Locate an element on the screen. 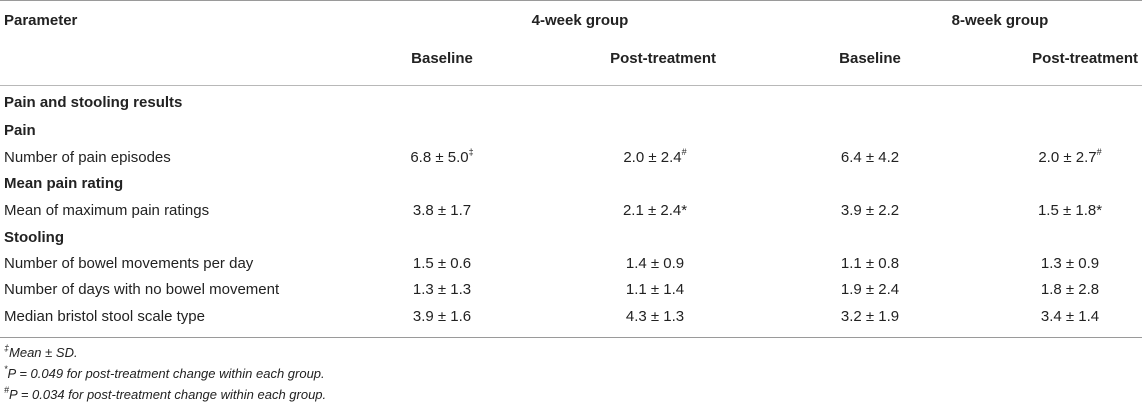 This screenshot has width=1142, height=406. cell-baseline-4wk: 6.8 ± 5.0‡ is located at coordinates (442, 157).